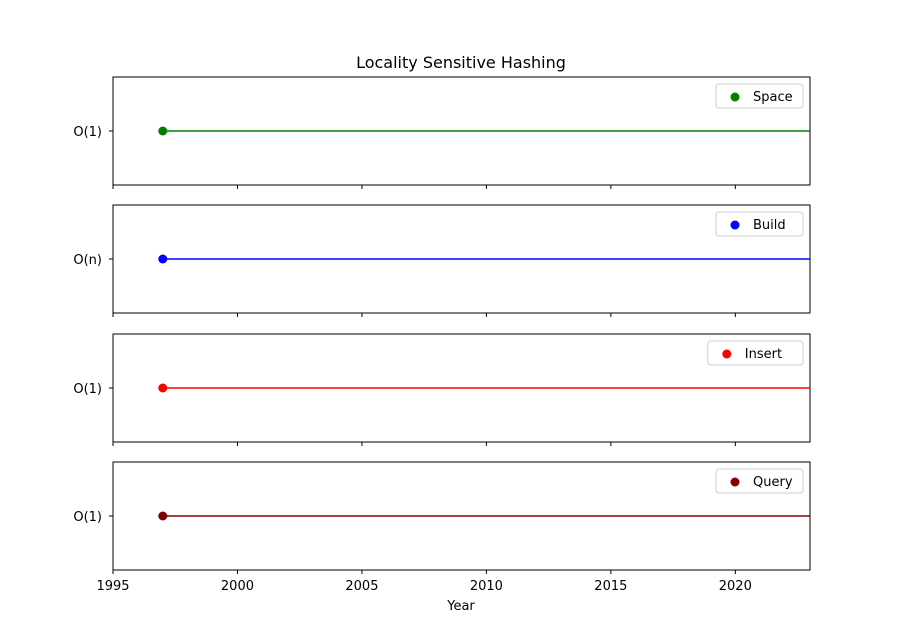 The height and width of the screenshot is (644, 900). What do you see at coordinates (773, 97) in the screenshot?
I see `legend-label: Space` at bounding box center [773, 97].